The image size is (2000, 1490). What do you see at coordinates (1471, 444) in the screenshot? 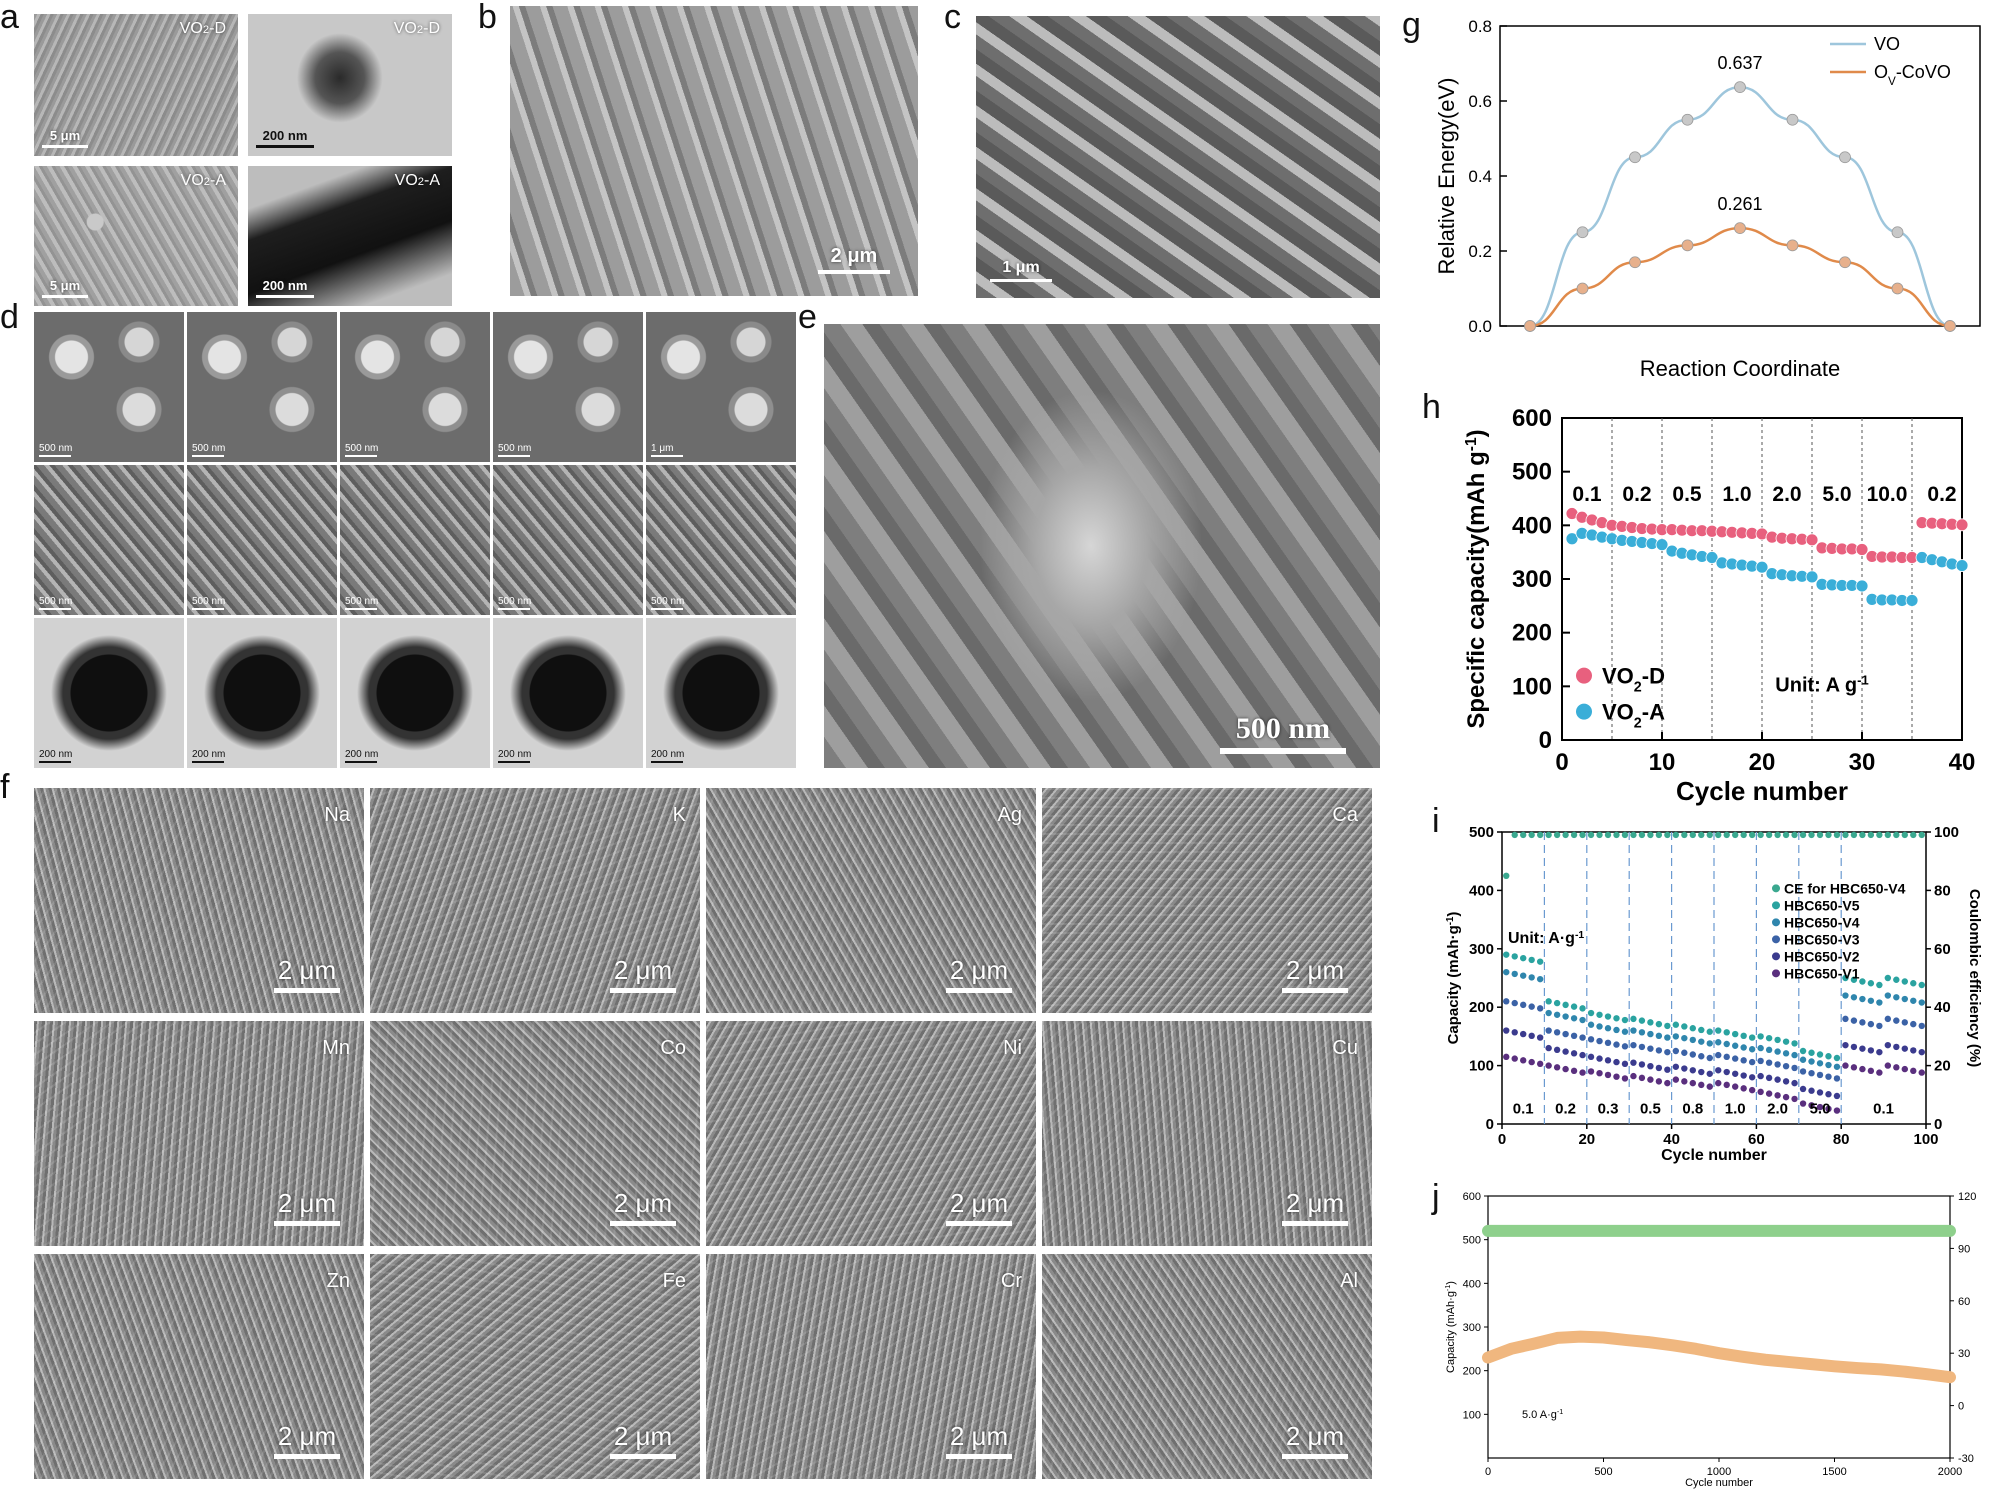
I see `text-sup: -1` at bounding box center [1471, 444].